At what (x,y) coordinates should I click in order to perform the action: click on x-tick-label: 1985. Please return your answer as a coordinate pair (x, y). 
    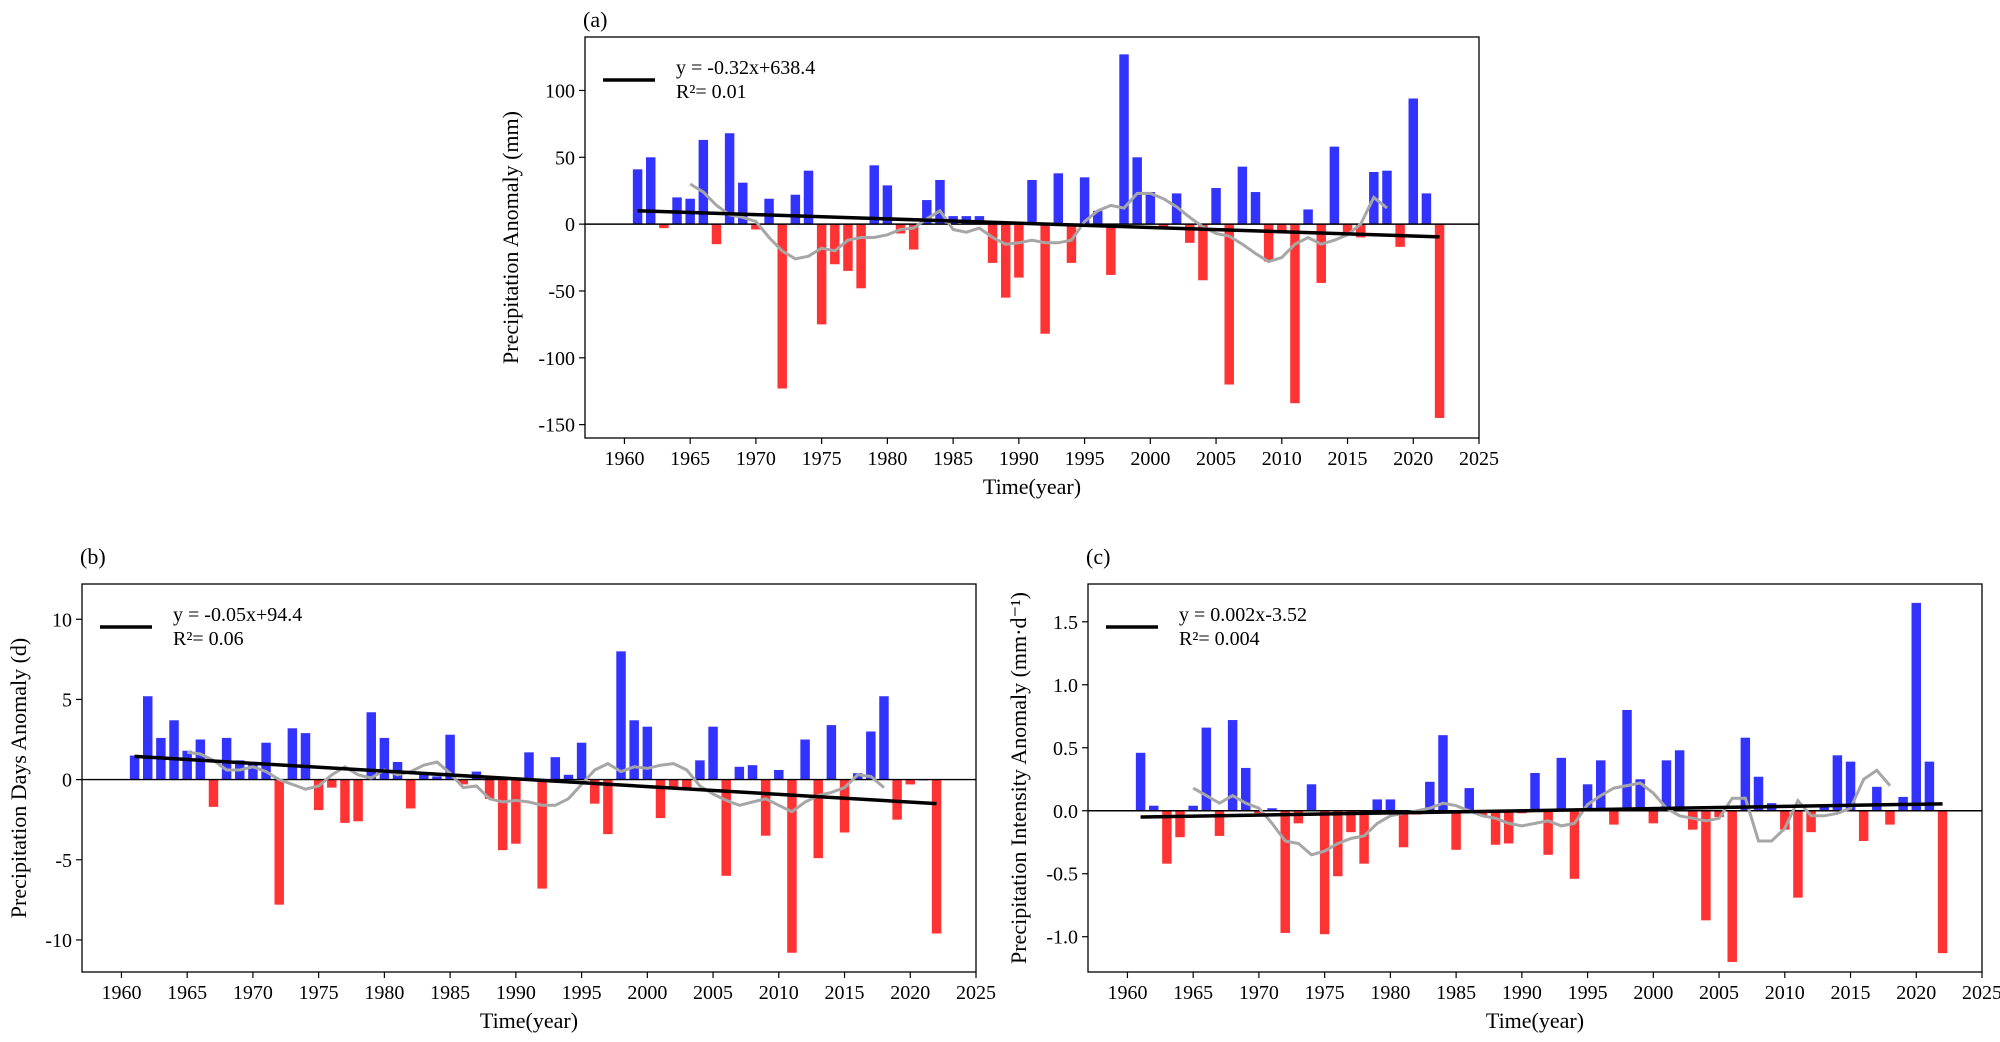
    Looking at the image, I should click on (953, 459).